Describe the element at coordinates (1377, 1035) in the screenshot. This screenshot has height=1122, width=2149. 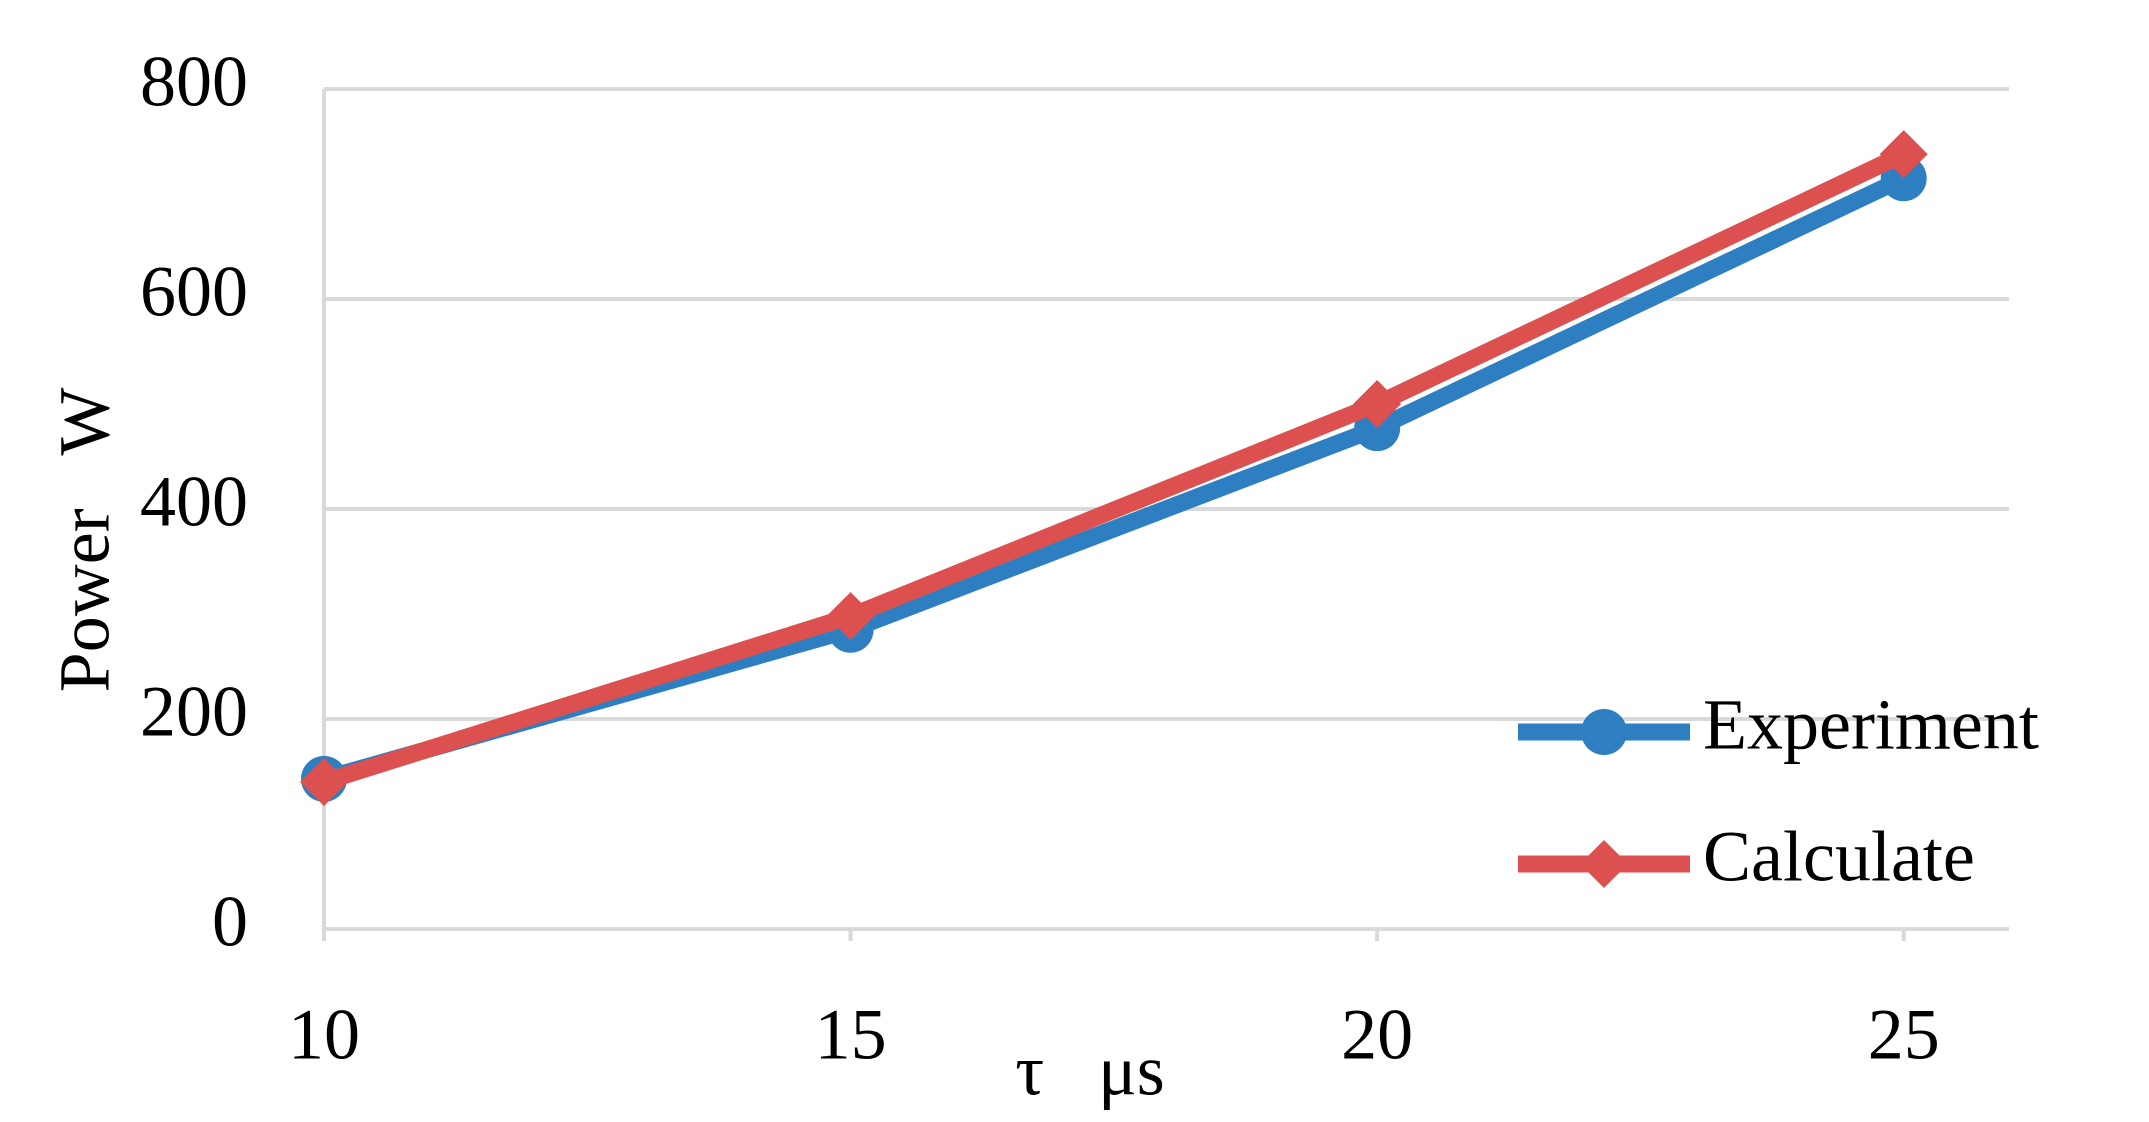
I see `x-tick-label: 20` at that location.